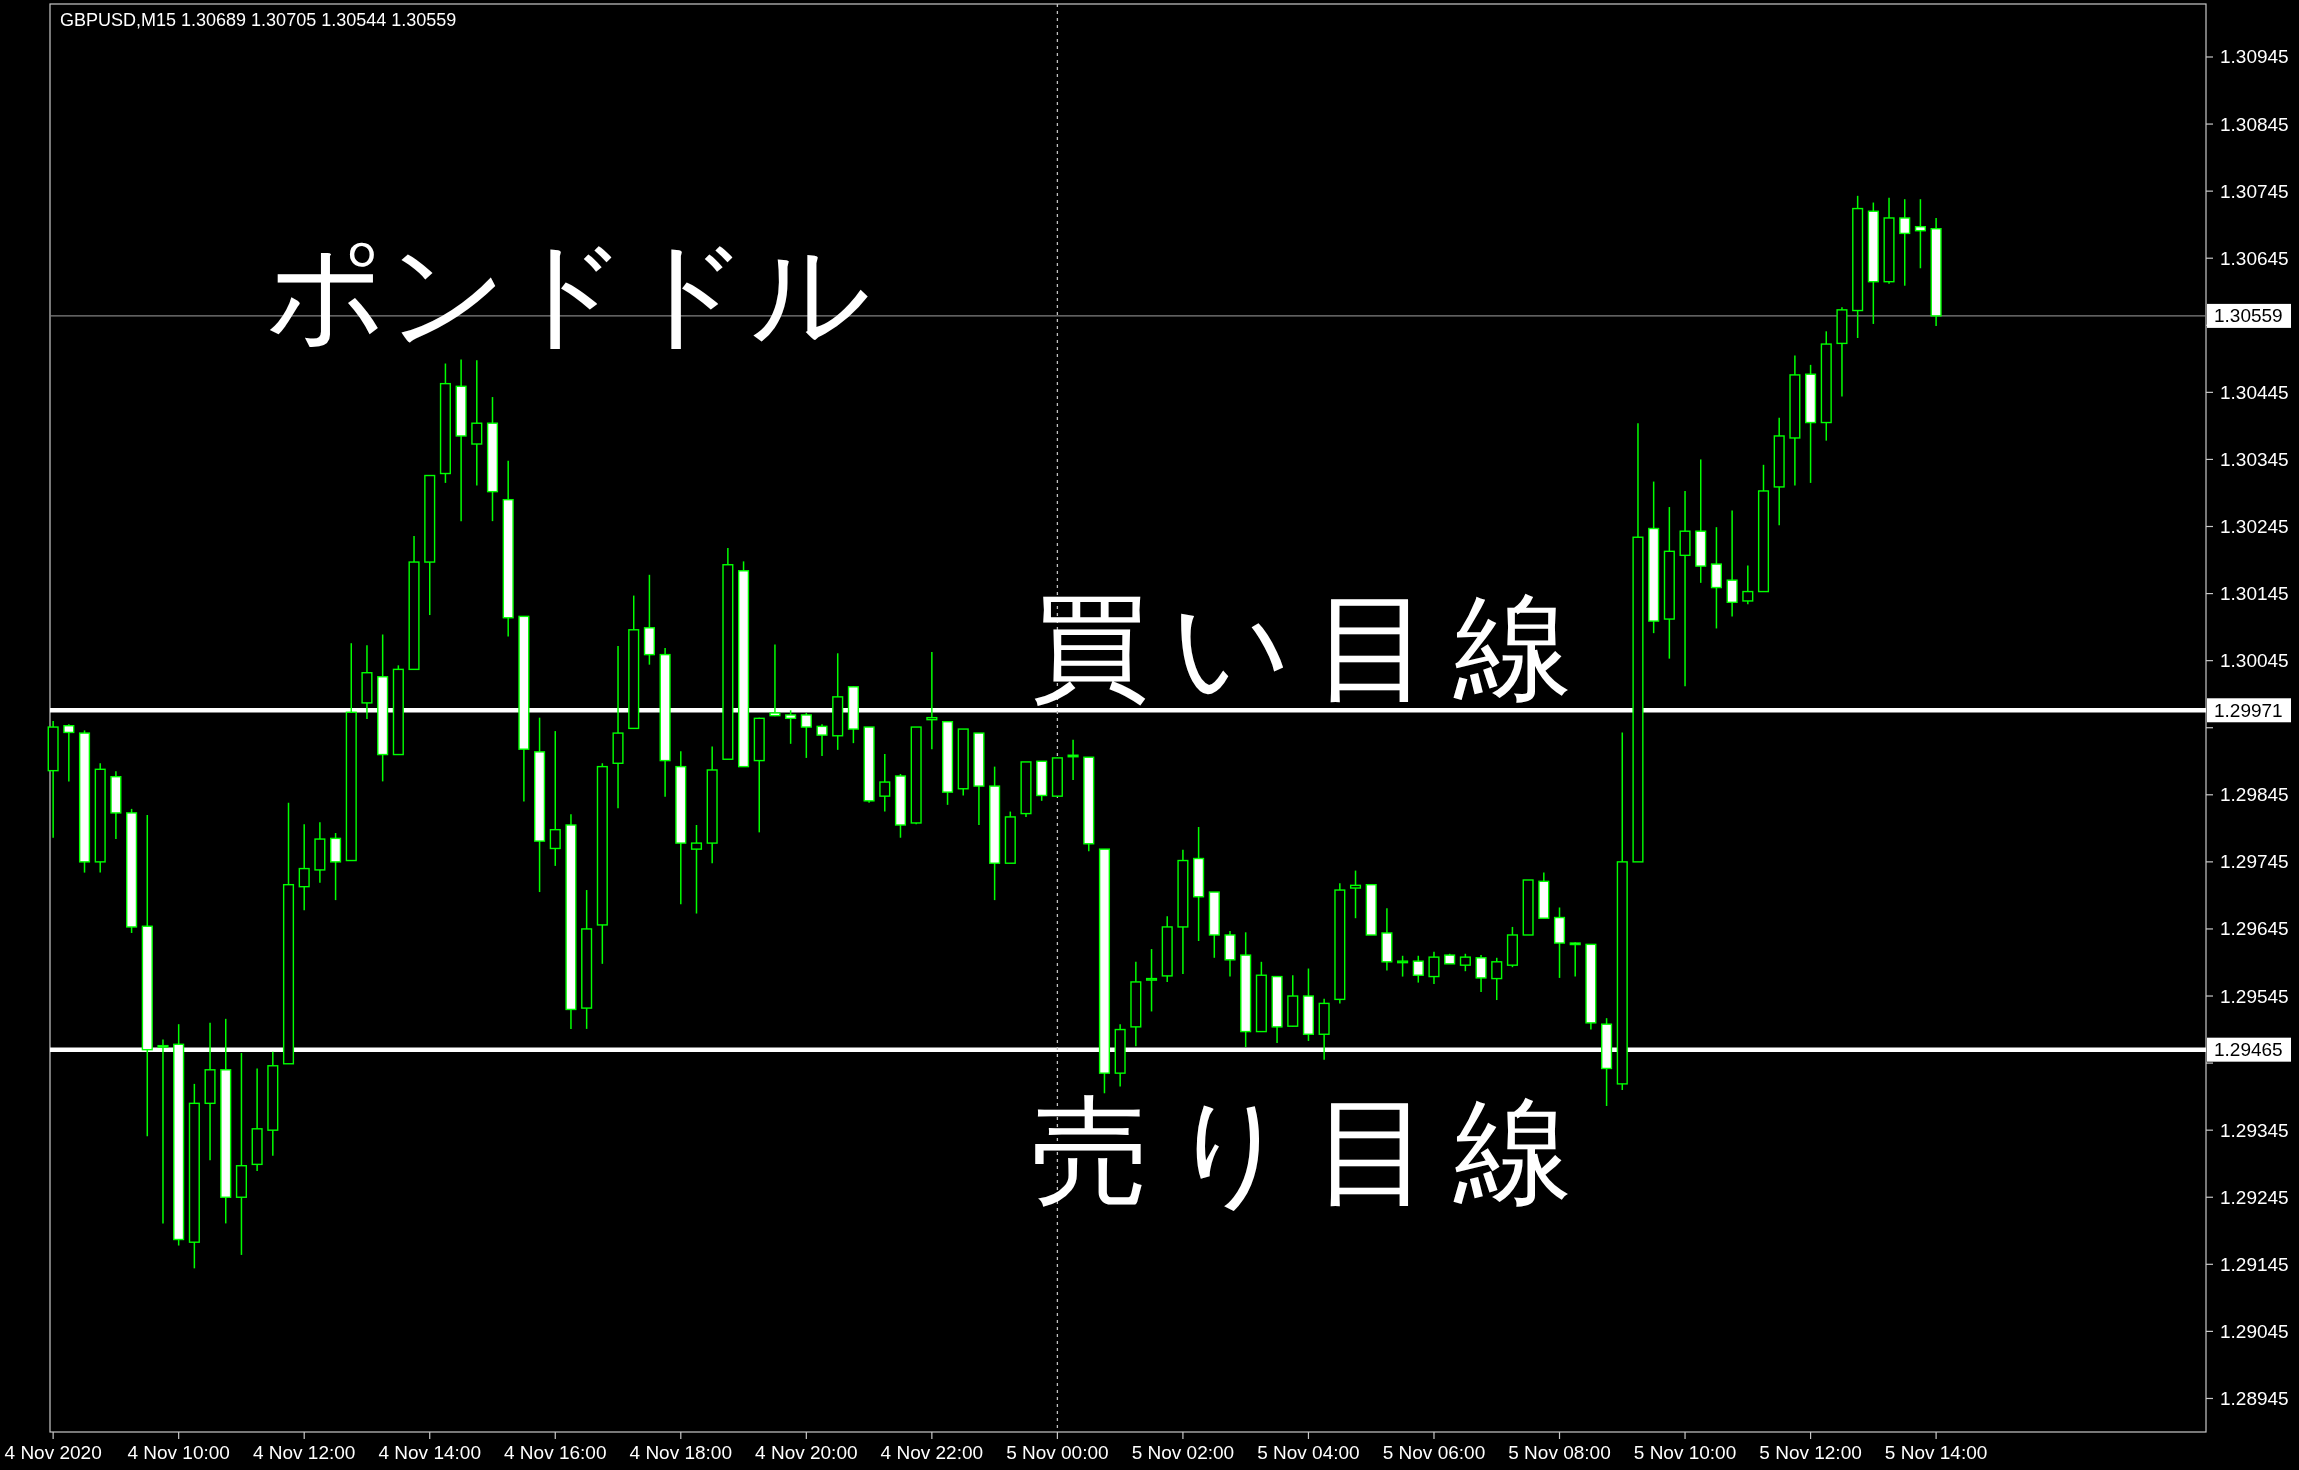 This screenshot has width=2299, height=1470. Describe the element at coordinates (2254, 661) in the screenshot. I see `y-tick-label: 1.30045` at that location.